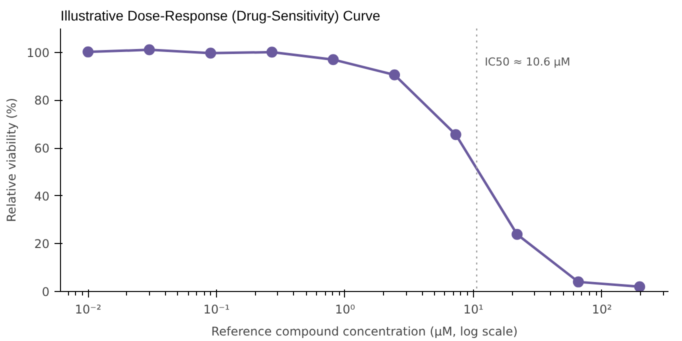  What do you see at coordinates (220, 16) in the screenshot?
I see `chart-title: Illustrative Dose-Response (Drug-Sensitivity) Curve` at bounding box center [220, 16].